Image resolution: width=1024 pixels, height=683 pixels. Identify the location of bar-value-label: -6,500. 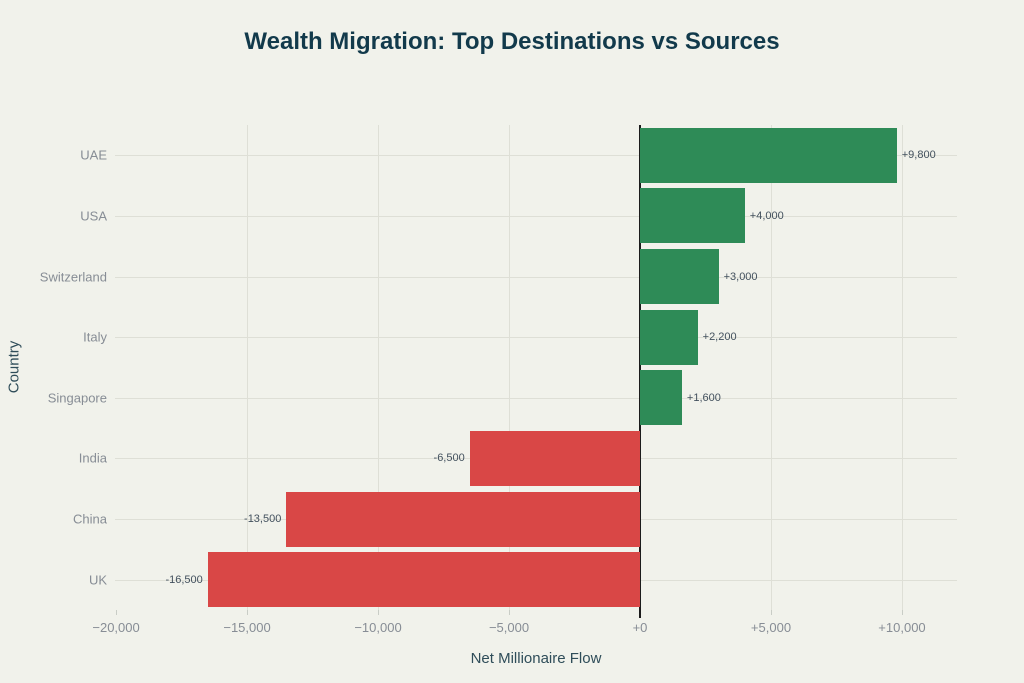
(449, 458).